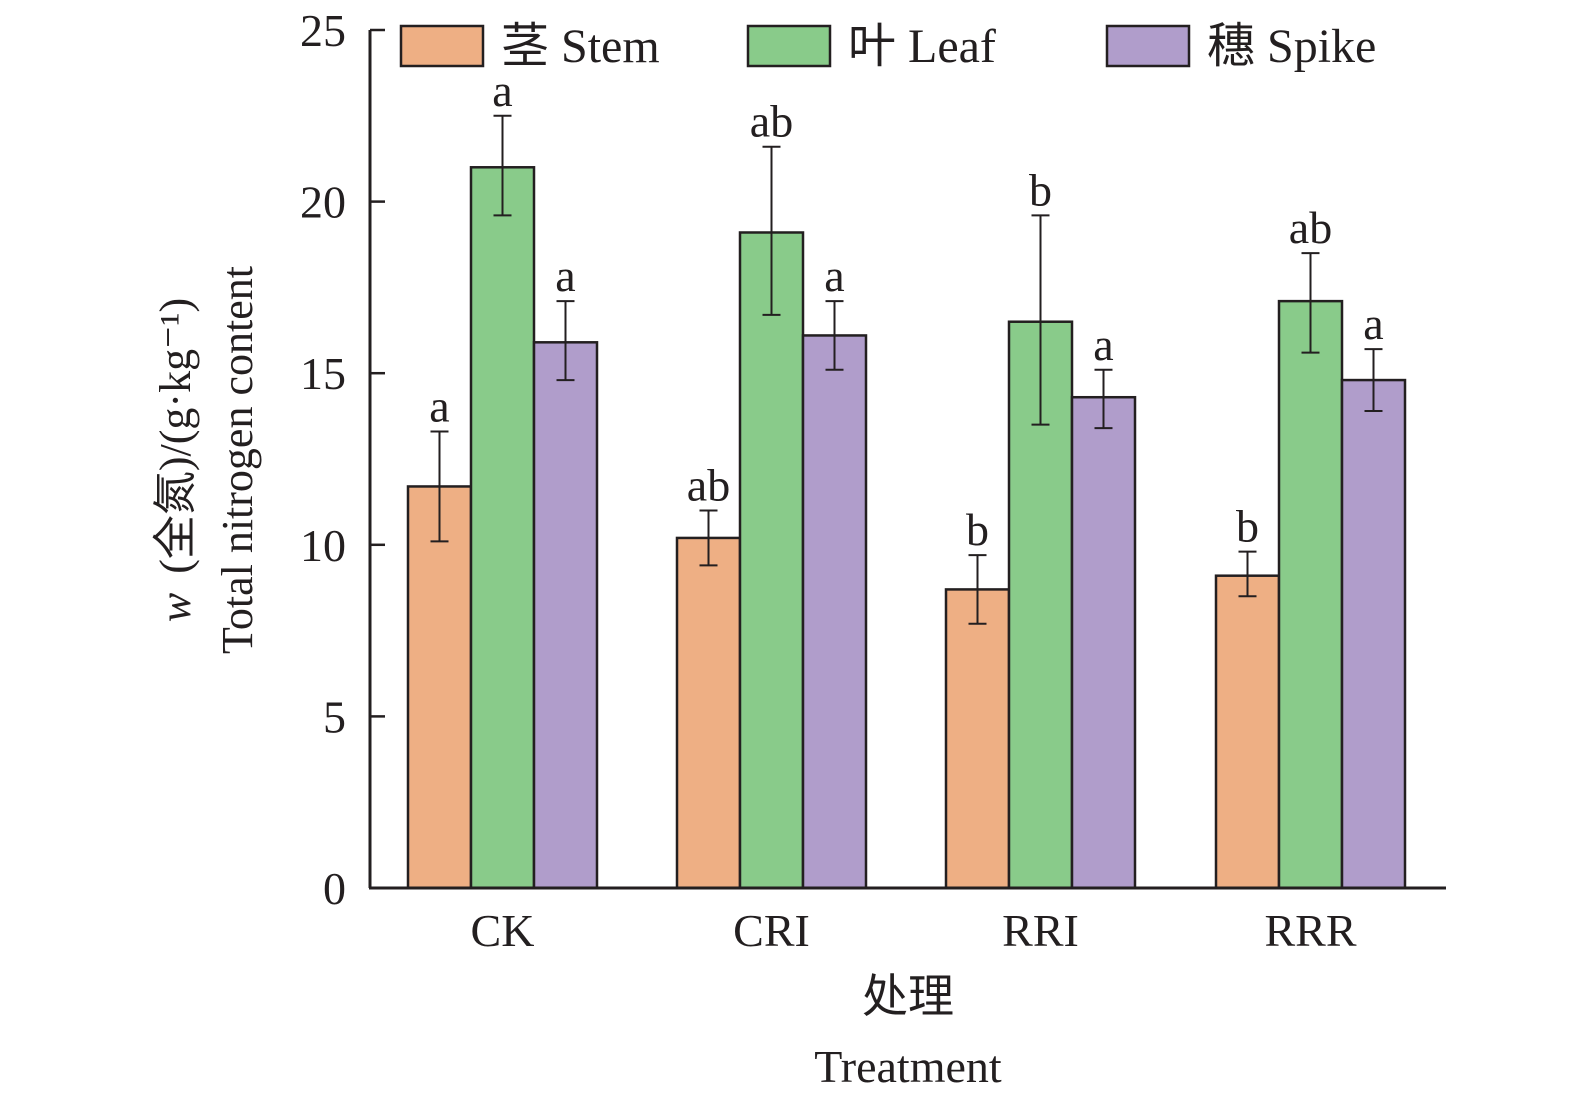 This screenshot has height=1105, width=1575. What do you see at coordinates (977, 739) in the screenshot?
I see `bar-rri-stem` at bounding box center [977, 739].